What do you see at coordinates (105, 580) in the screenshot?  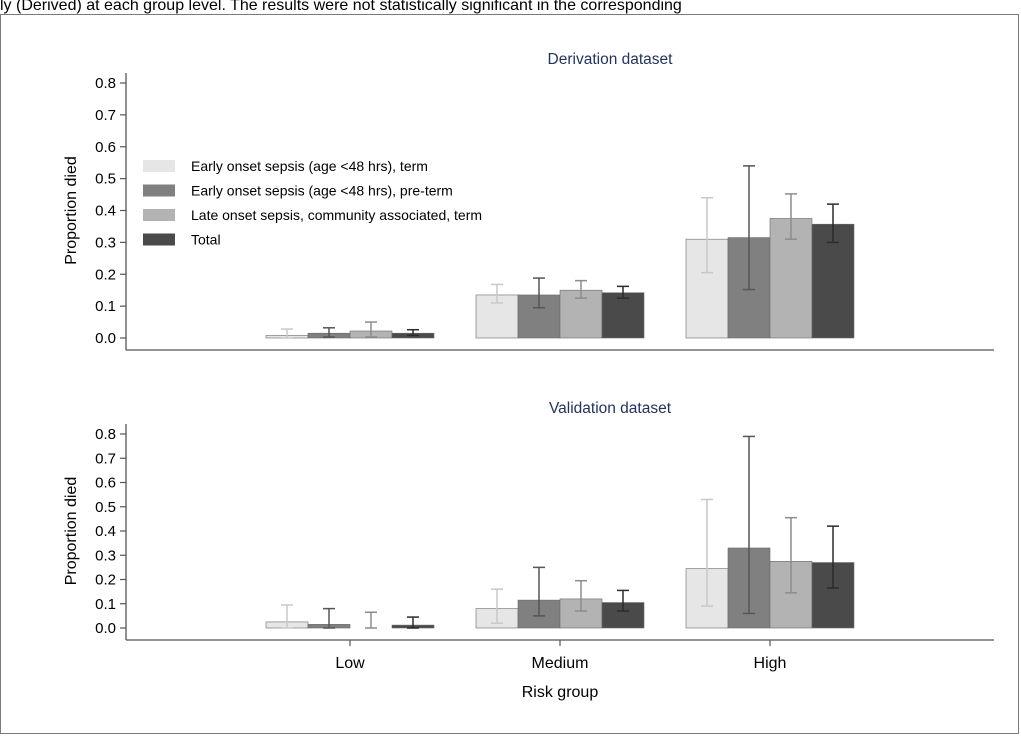 I see `panel2-y-tick-label: 0.2` at bounding box center [105, 580].